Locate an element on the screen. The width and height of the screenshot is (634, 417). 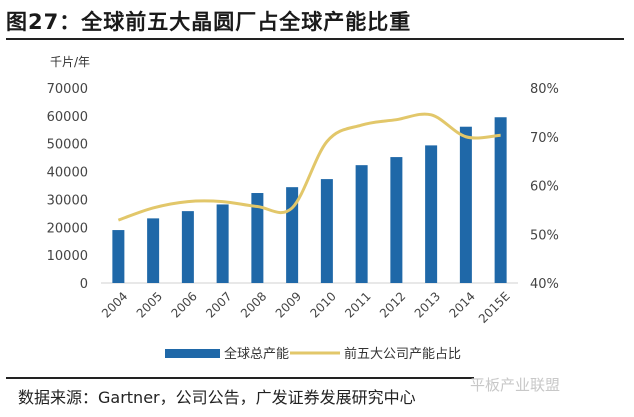
y2-tick-label: 60% is located at coordinates (544, 187).